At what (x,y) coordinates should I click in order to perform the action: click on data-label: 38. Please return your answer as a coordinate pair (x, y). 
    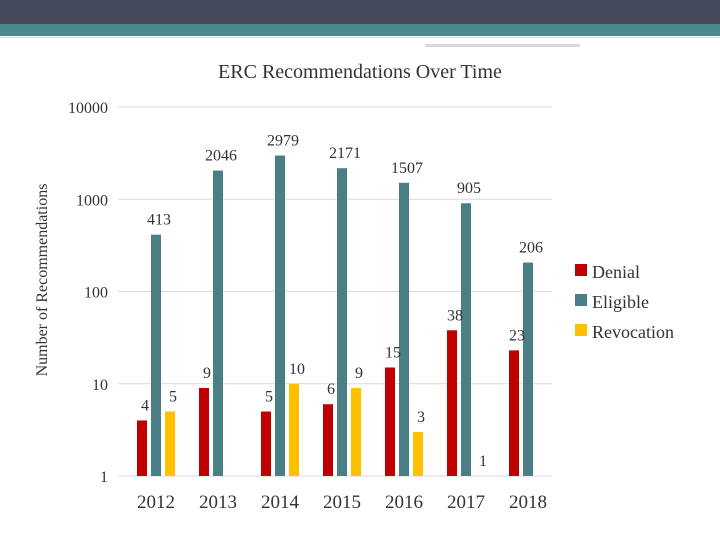
    Looking at the image, I should click on (455, 315).